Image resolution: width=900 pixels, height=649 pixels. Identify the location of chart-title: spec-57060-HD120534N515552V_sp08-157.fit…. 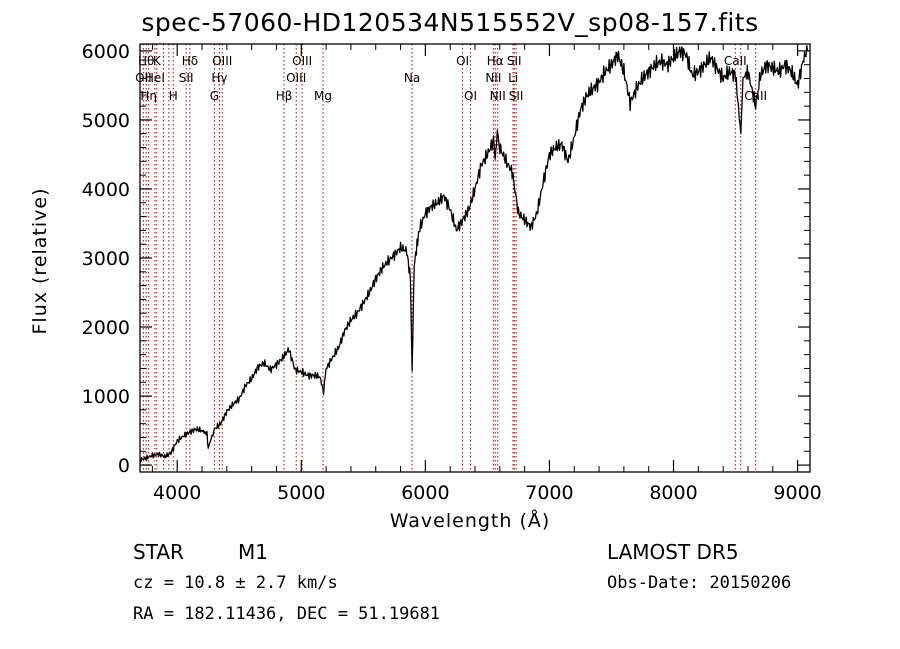
(450, 22).